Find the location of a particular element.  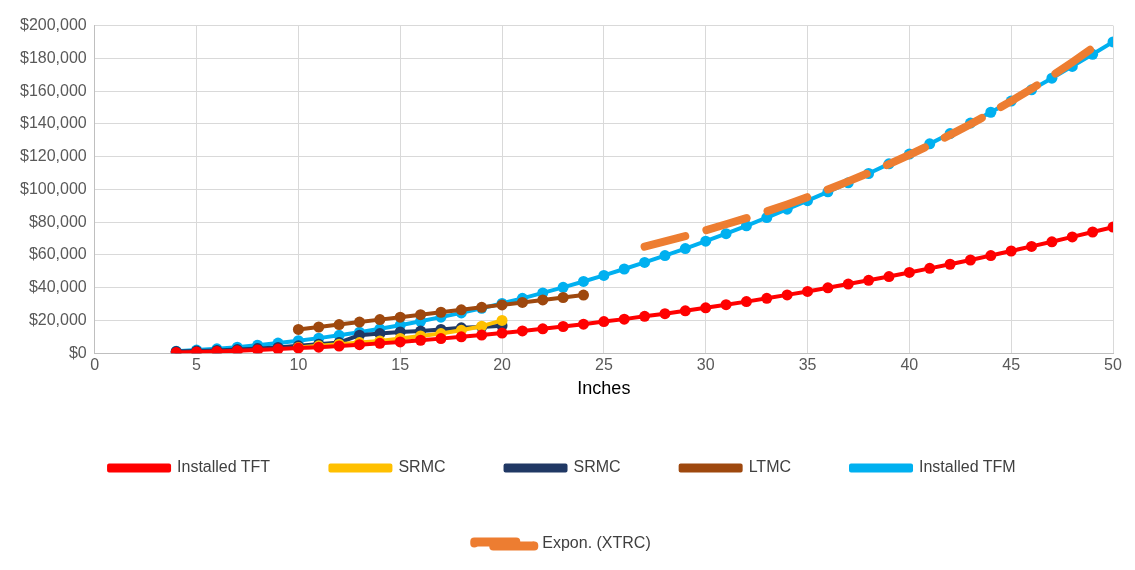

x-axis-title: Inches is located at coordinates (604, 388).